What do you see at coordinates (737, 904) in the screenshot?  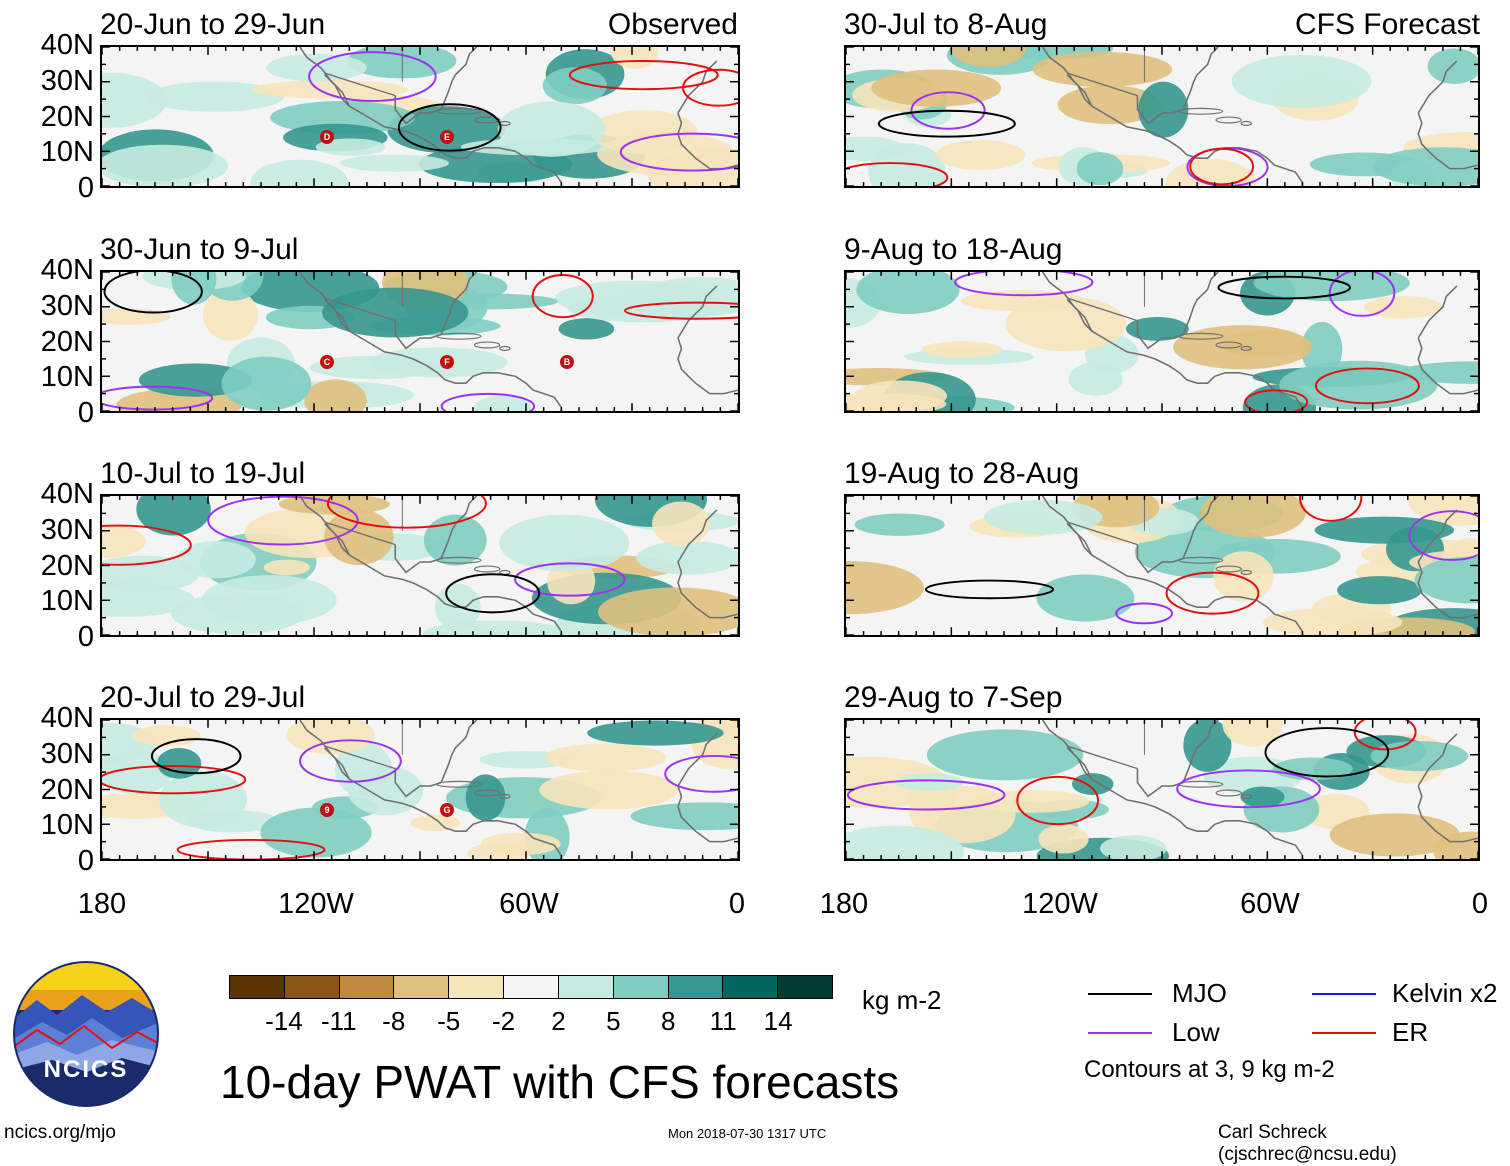 I see `x-tick-left-0: 0` at bounding box center [737, 904].